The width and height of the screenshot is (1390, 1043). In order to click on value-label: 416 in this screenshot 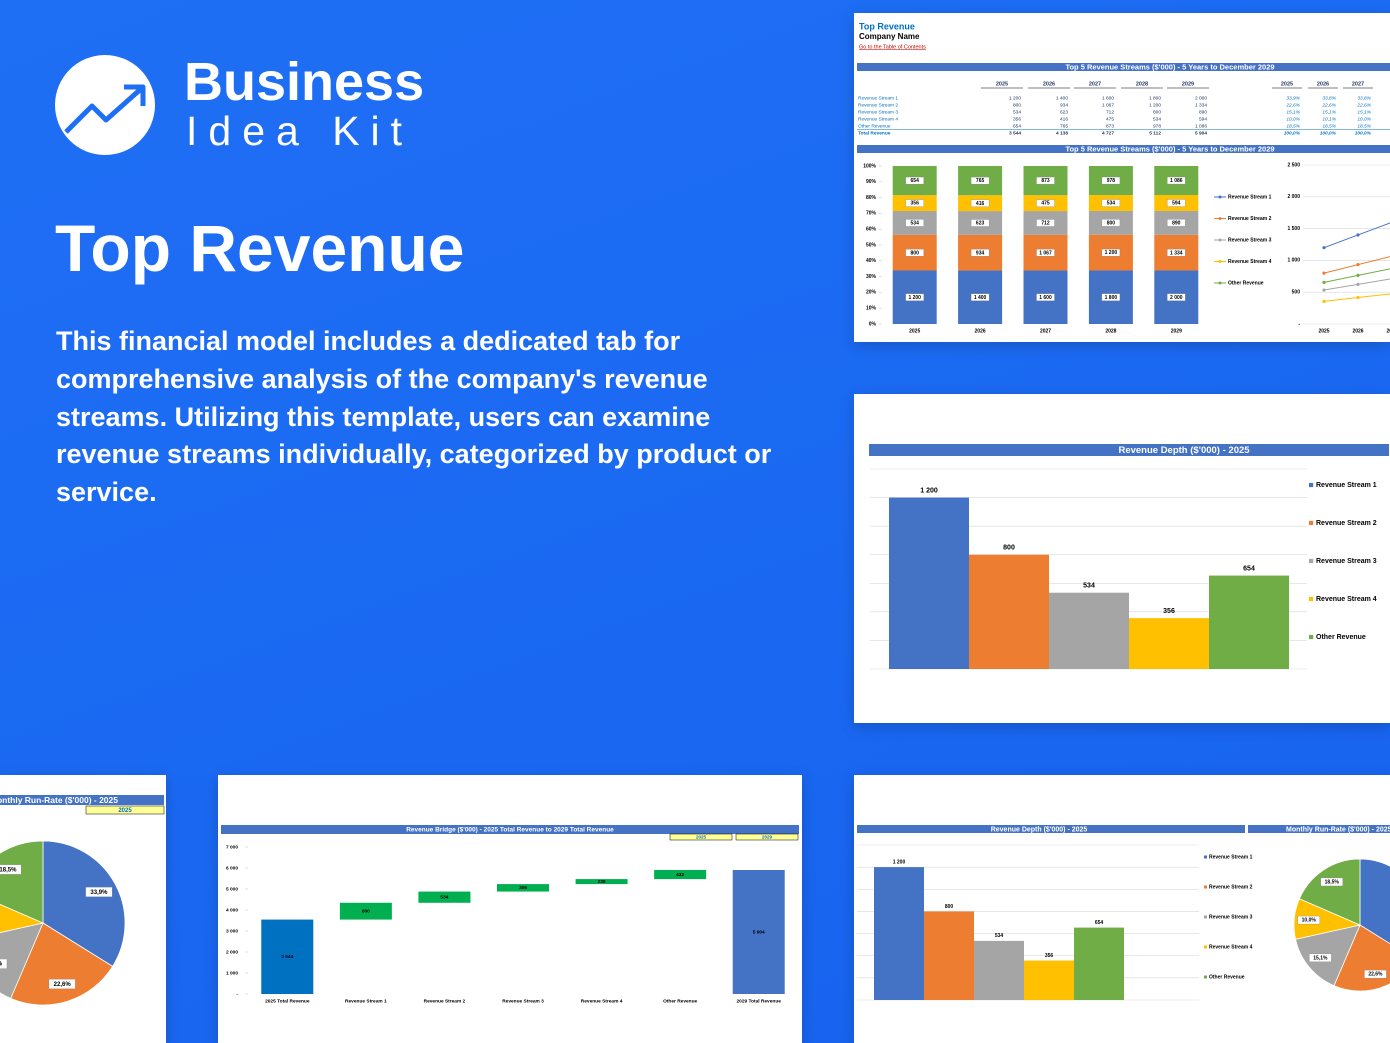, I will do `click(980, 204)`.